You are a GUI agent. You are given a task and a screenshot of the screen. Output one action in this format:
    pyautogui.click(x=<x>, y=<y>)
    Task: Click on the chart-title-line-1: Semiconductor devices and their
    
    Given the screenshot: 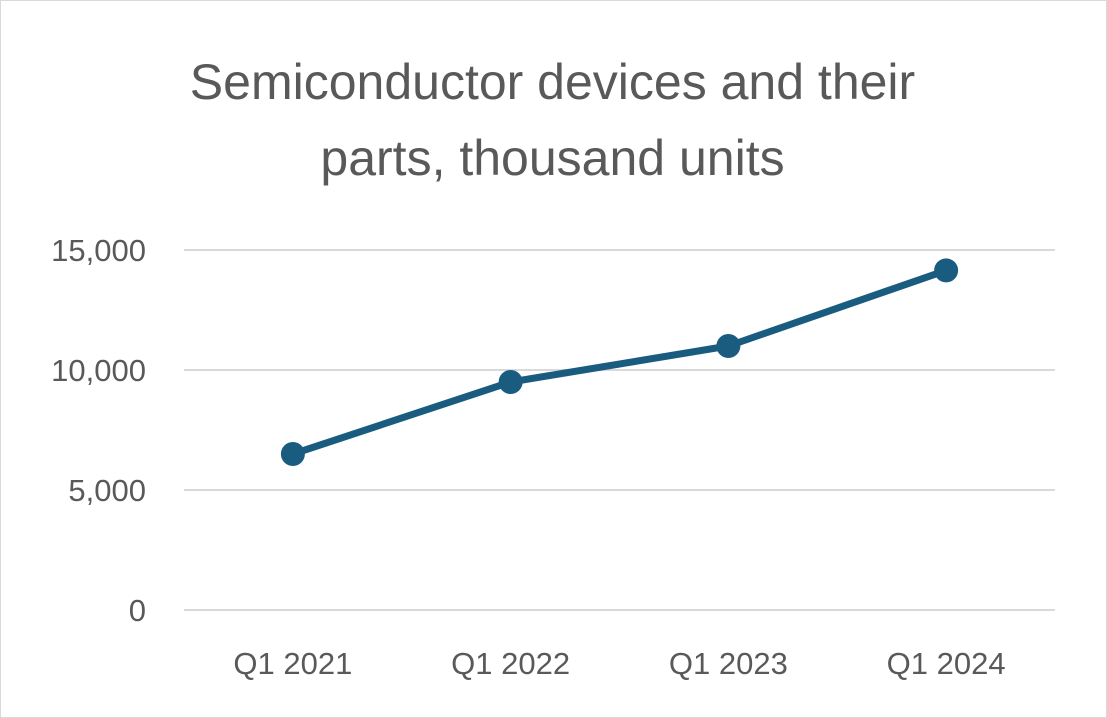 What is the action you would take?
    pyautogui.click(x=552, y=82)
    